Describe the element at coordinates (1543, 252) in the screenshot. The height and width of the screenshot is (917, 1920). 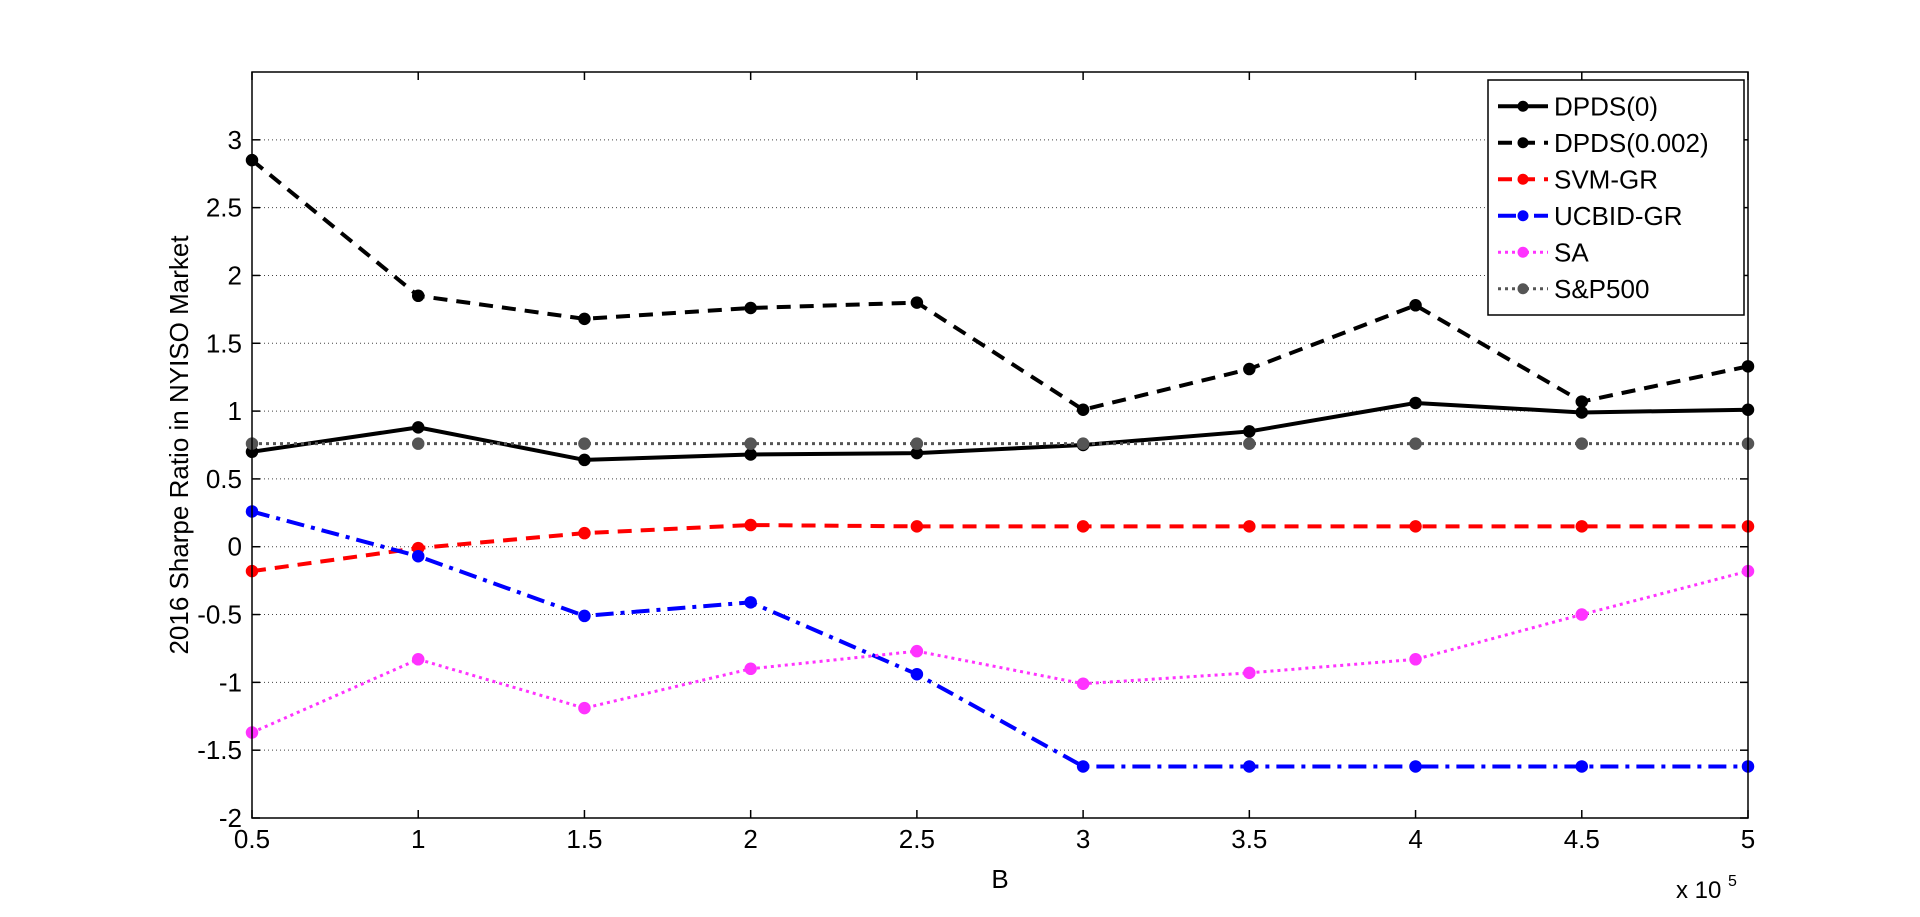
I see `legend-item: SA` at that location.